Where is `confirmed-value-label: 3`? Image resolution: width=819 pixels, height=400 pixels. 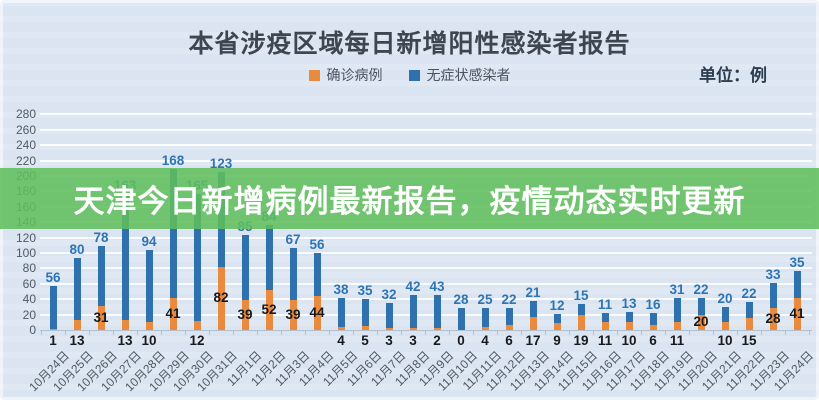 confirmed-value-label: 3 is located at coordinates (389, 340).